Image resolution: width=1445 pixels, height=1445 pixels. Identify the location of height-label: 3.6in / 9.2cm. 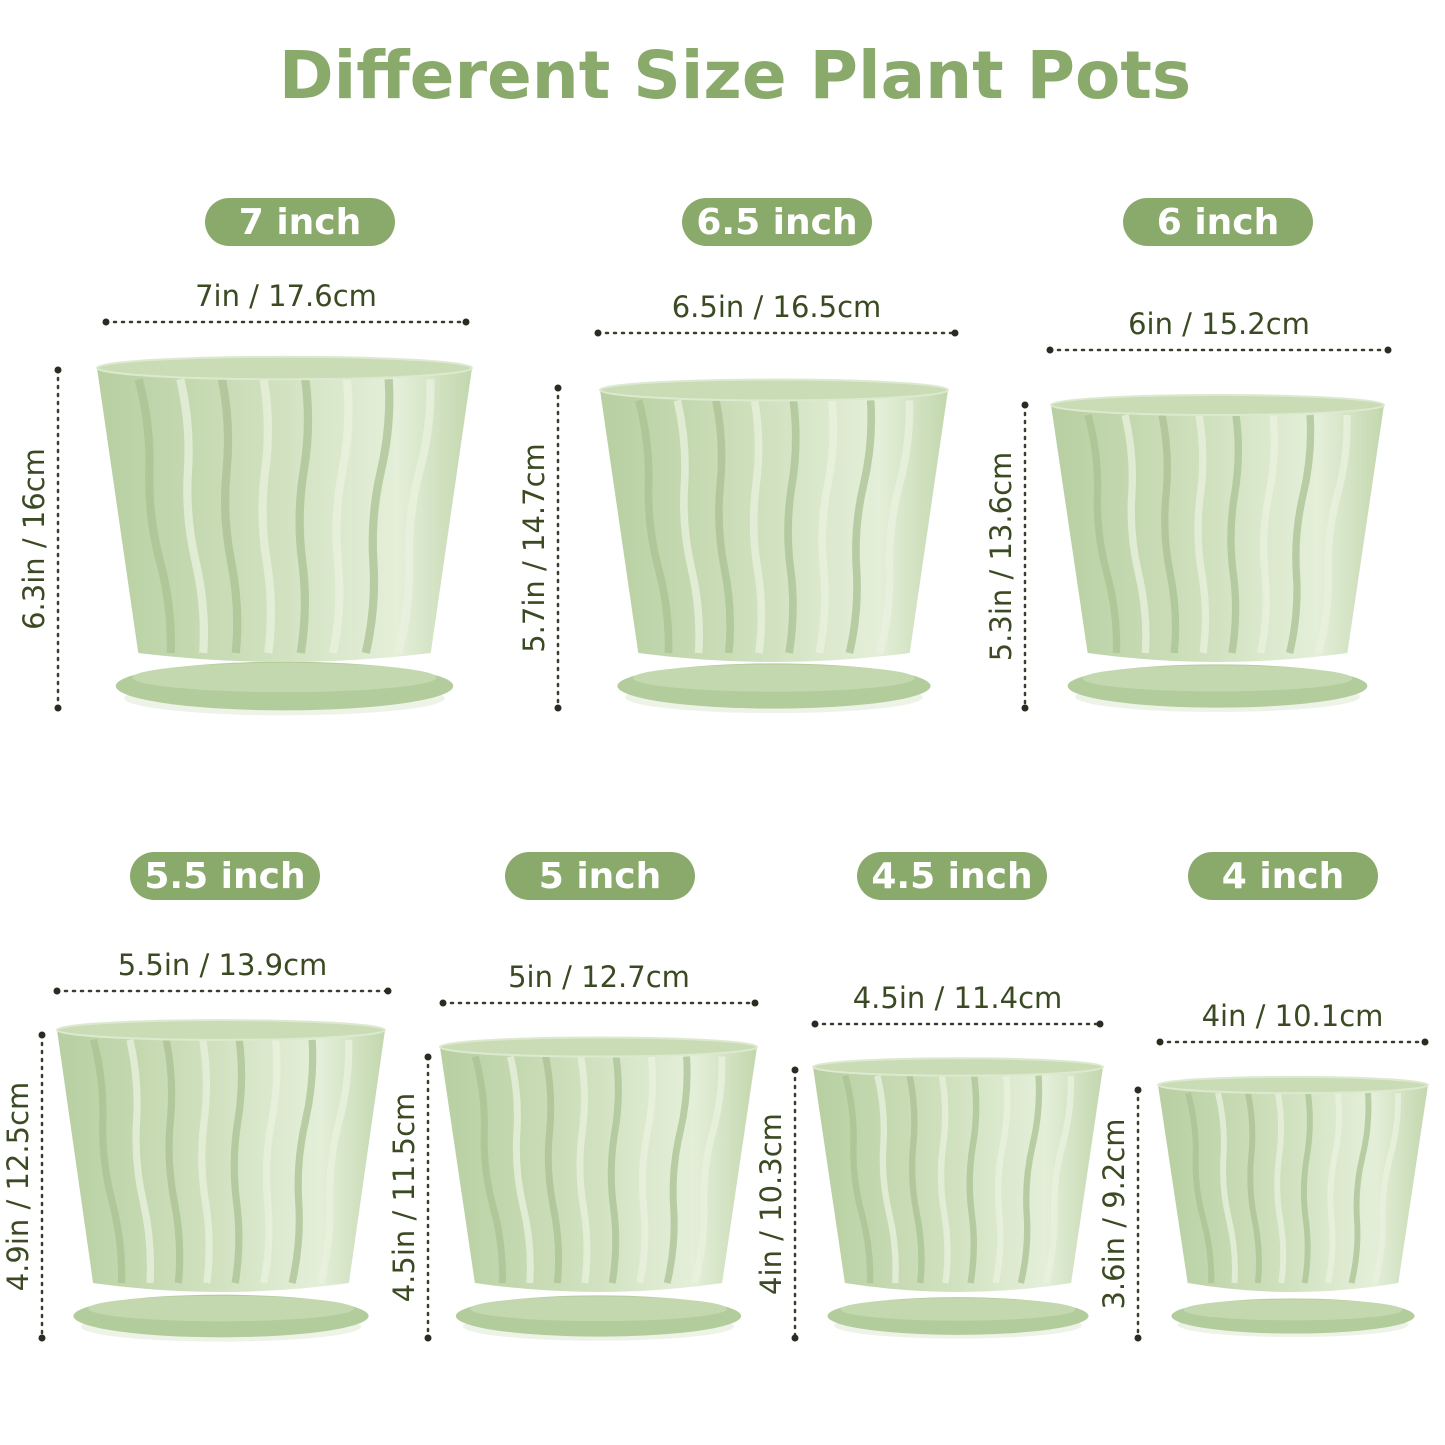
(1114, 1213).